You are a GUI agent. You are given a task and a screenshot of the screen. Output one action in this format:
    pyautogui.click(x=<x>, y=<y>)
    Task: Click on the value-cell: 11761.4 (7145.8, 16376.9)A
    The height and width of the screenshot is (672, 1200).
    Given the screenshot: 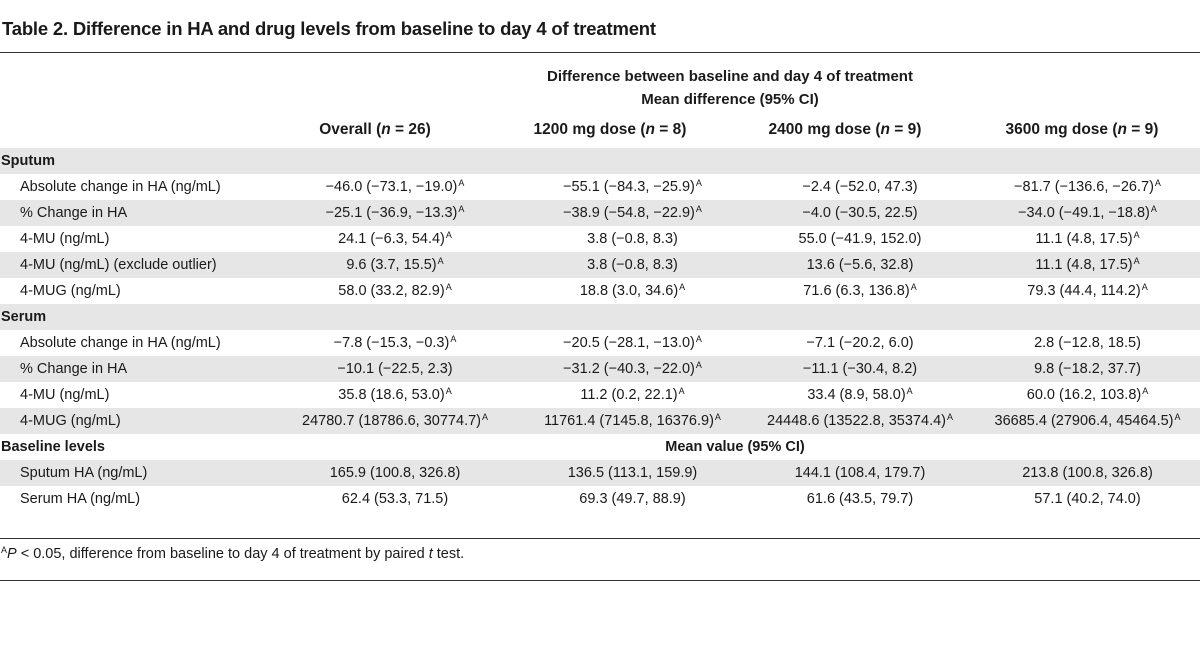 What is the action you would take?
    pyautogui.click(x=632, y=421)
    